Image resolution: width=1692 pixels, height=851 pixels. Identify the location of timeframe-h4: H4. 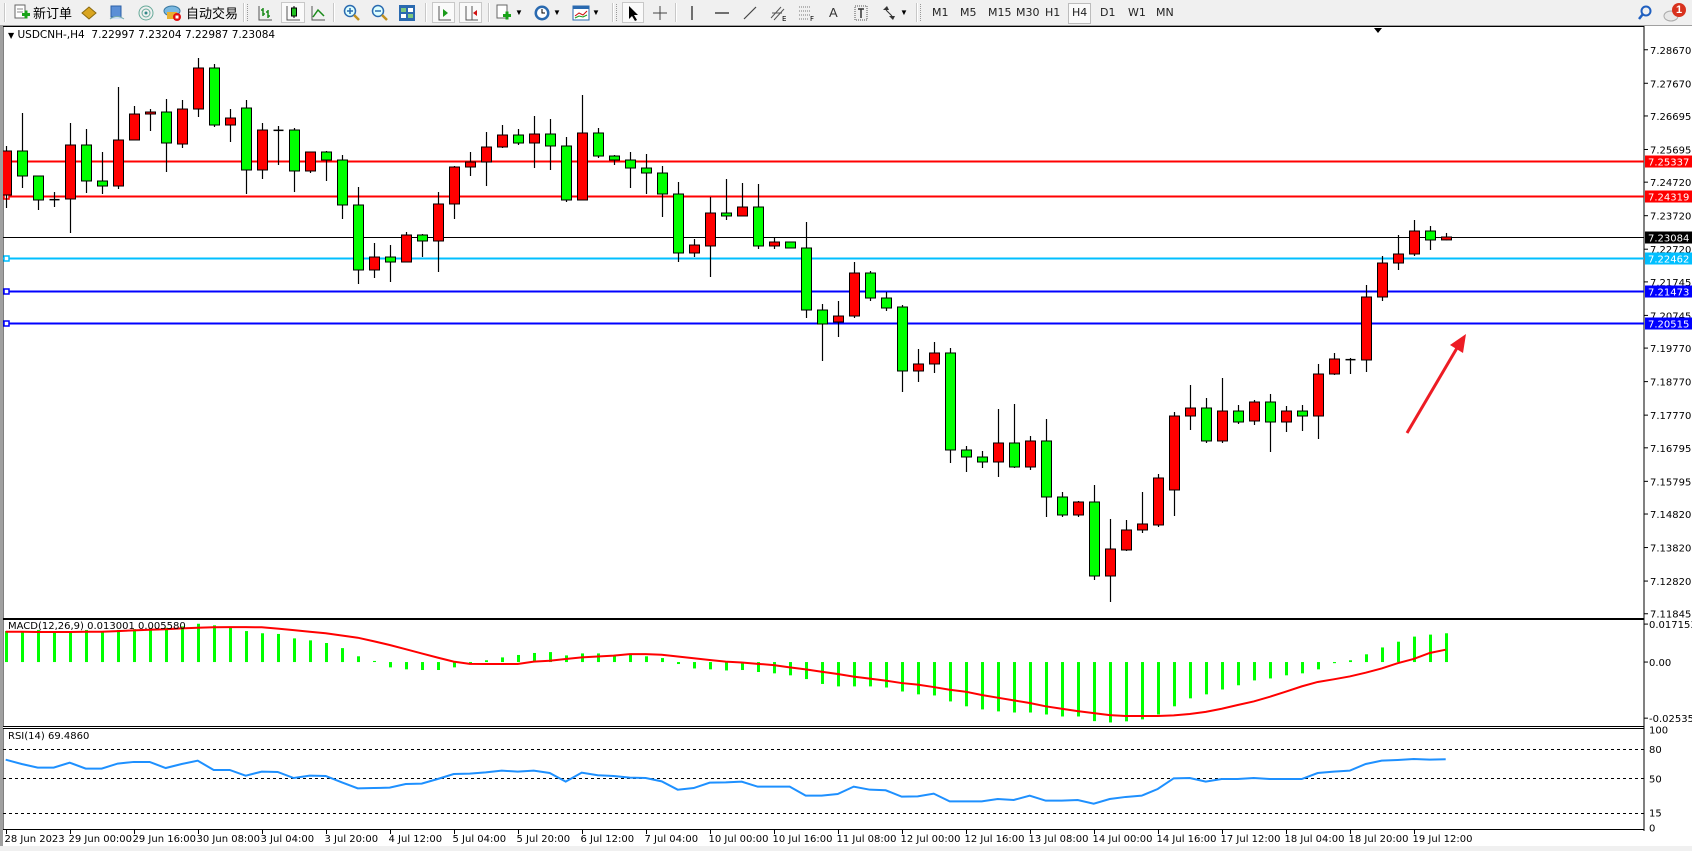
(1080, 13).